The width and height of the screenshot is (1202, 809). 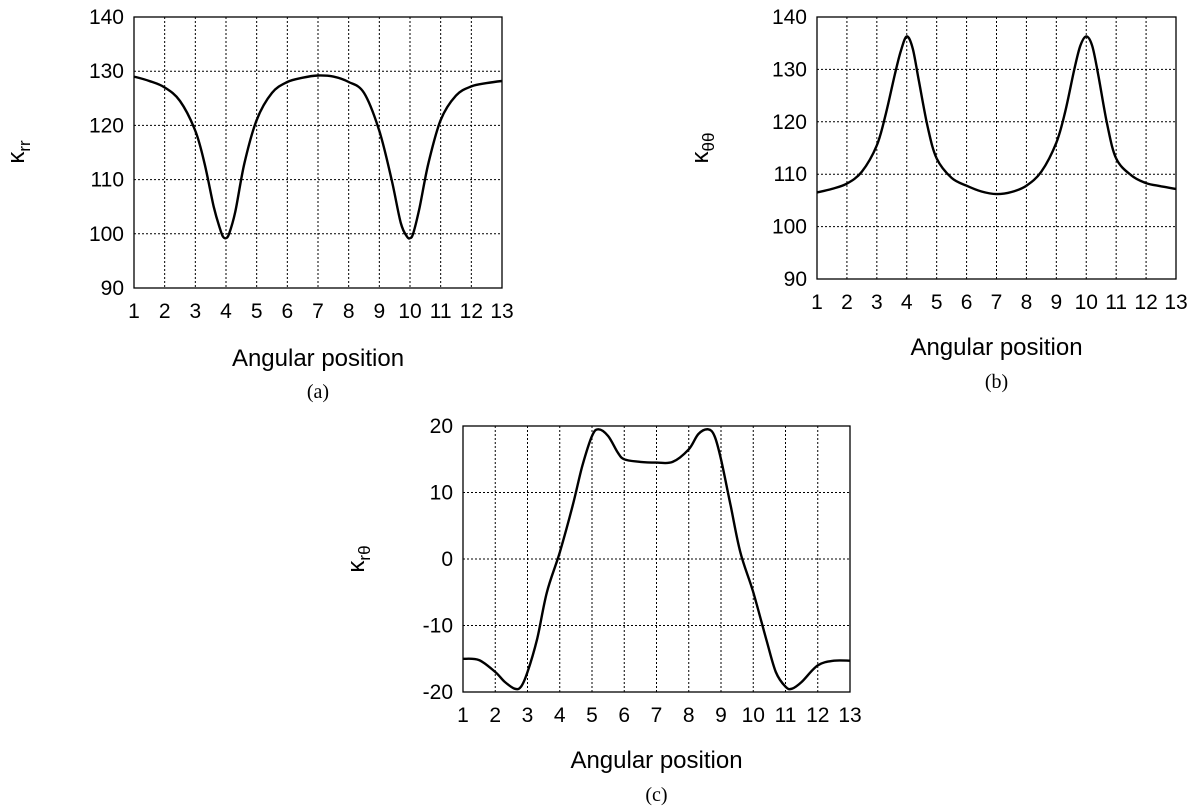 I want to click on panel-b-x-axis-label: Angular position, so click(x=996, y=347).